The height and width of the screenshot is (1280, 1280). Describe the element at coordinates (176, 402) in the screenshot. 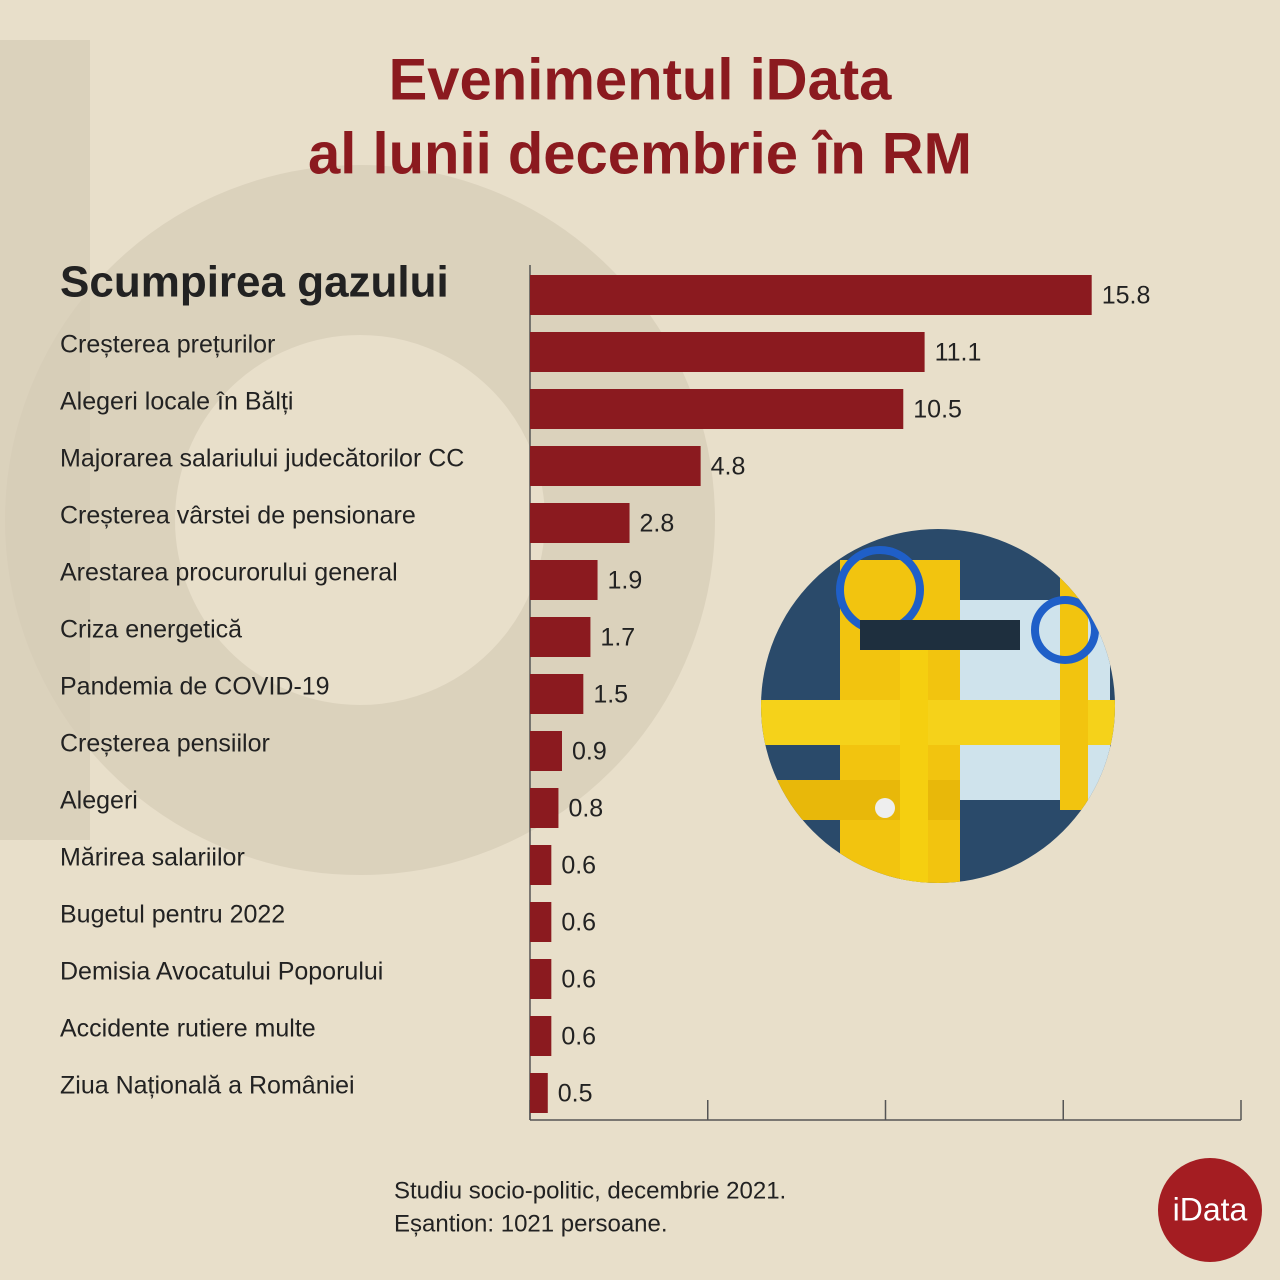

I see `category-label: Alegeri locale în Bălți` at that location.